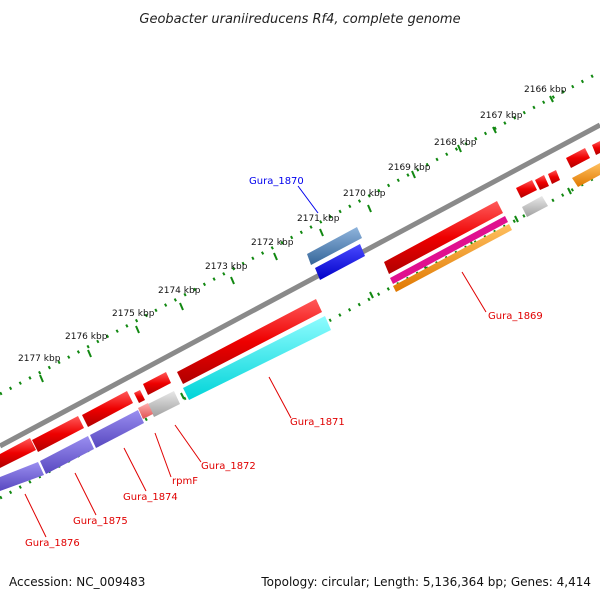 Image resolution: width=600 pixels, height=600 pixels. Describe the element at coordinates (77, 582) in the screenshot. I see `accession-text: Accession: NC_009483` at that location.